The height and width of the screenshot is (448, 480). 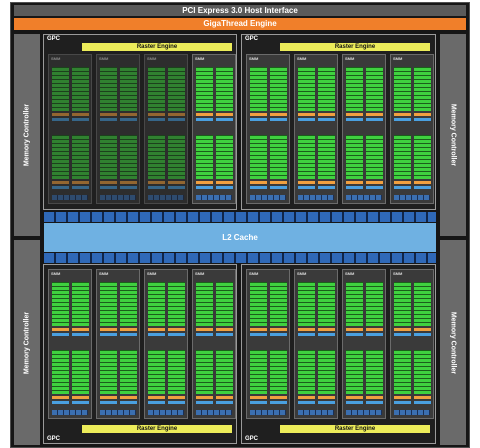 I want to click on memory-controller-left-top: Memory Controller, so click(x=27, y=135).